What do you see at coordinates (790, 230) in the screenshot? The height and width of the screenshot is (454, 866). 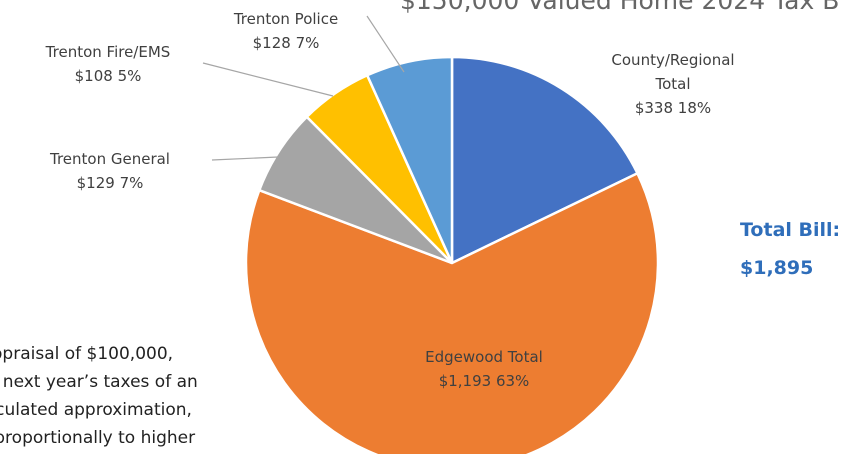 I see `total-bill-label: Total Bill:` at bounding box center [790, 230].